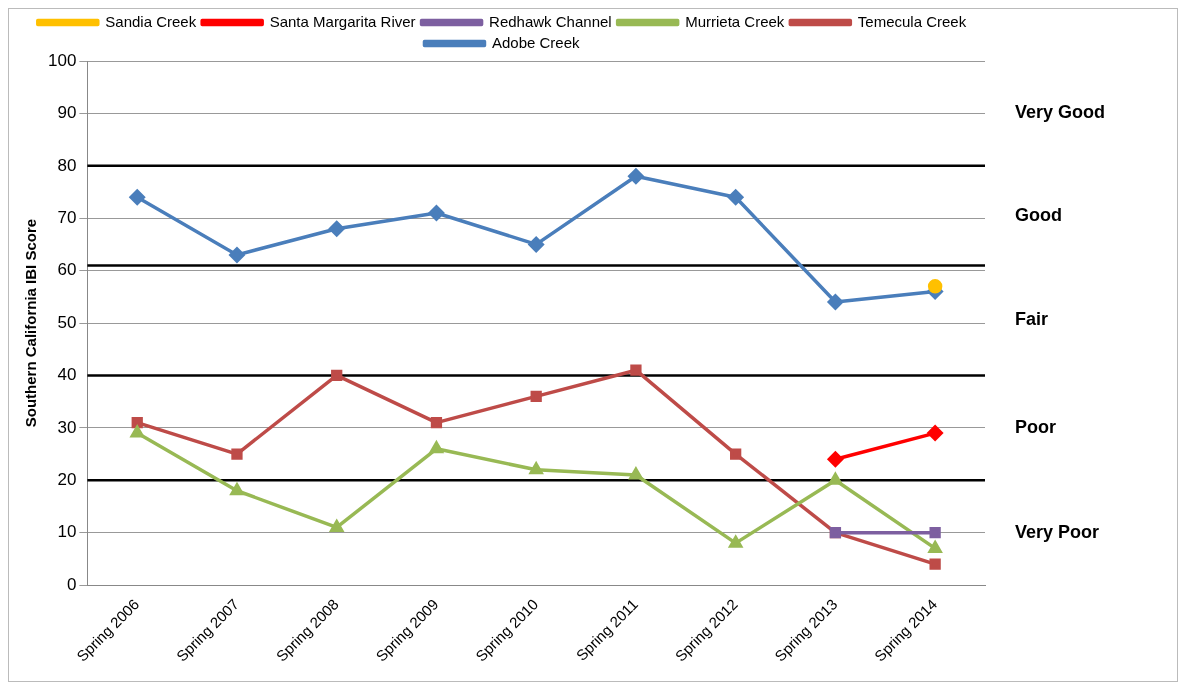  Describe the element at coordinates (1057, 531) in the screenshot. I see `text: Very Poor` at that location.